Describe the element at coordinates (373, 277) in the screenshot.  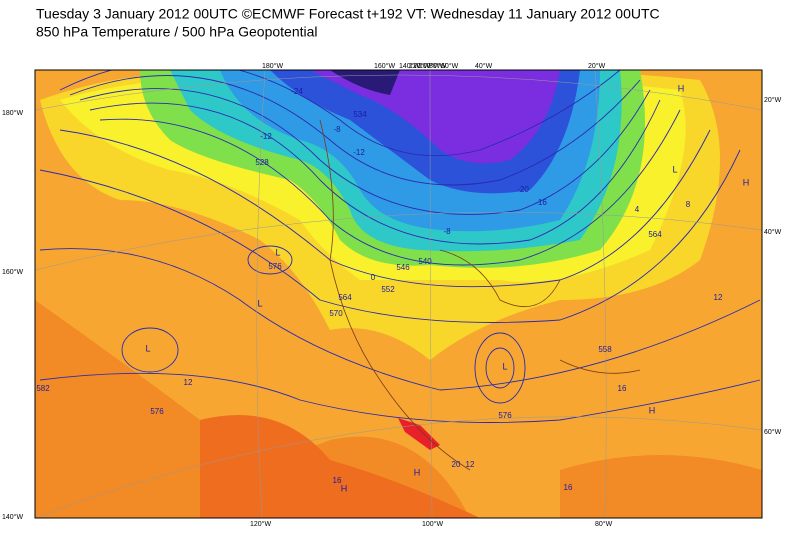
I see `contour-label: 0` at that location.